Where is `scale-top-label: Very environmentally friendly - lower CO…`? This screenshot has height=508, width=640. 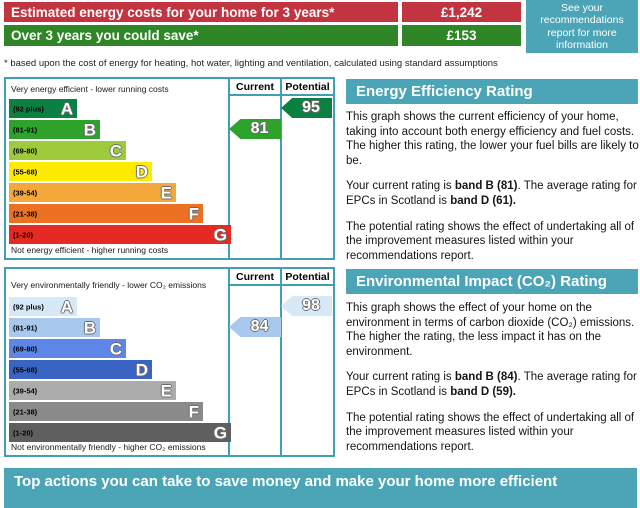 scale-top-label: Very environmentally friendly - lower CO… is located at coordinates (109, 285).